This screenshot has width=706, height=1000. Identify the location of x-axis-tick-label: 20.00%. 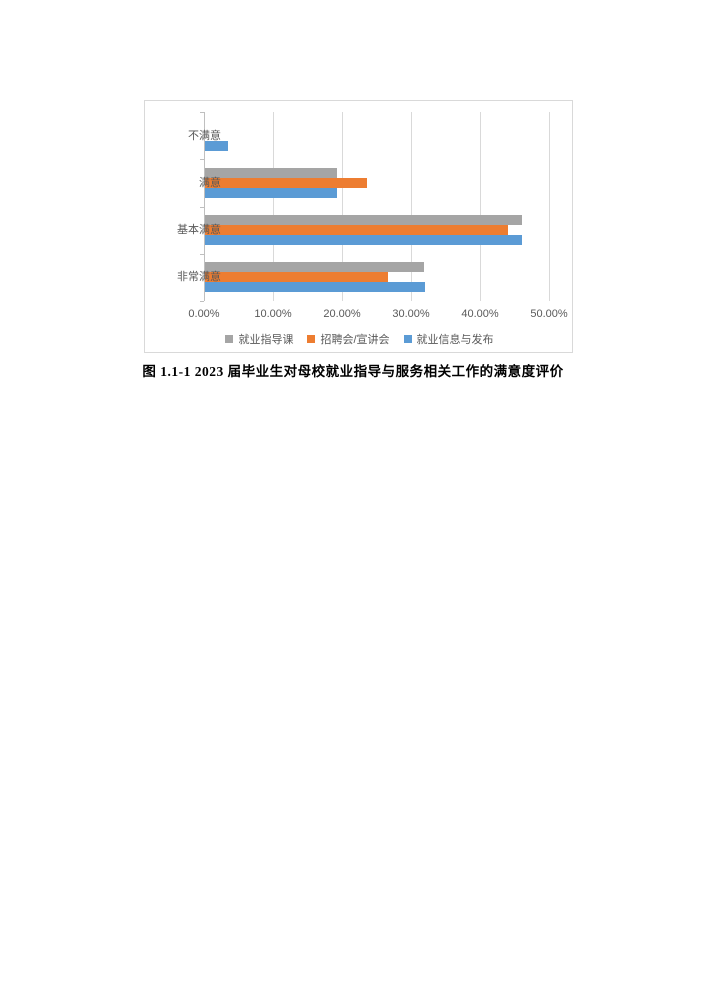
(342, 314).